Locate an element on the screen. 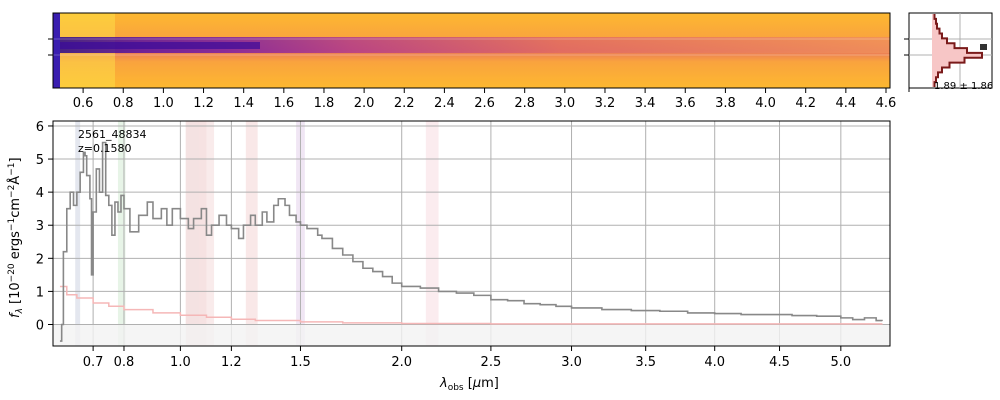  heatmap-xtick-label-2.6: 2.6 is located at coordinates (484, 103).